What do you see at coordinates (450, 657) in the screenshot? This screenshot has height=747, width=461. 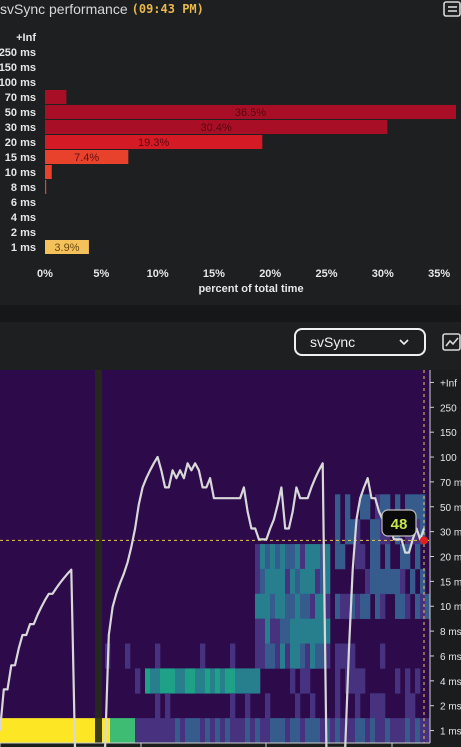 I see `heatmap-ytick-label: 6 ms` at bounding box center [450, 657].